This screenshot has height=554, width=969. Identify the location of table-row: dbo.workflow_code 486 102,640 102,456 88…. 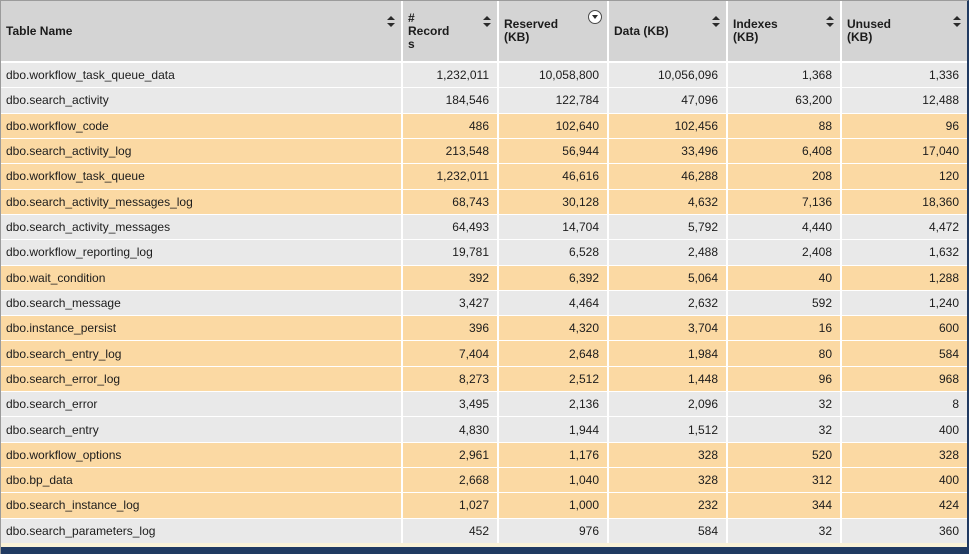
(484, 126).